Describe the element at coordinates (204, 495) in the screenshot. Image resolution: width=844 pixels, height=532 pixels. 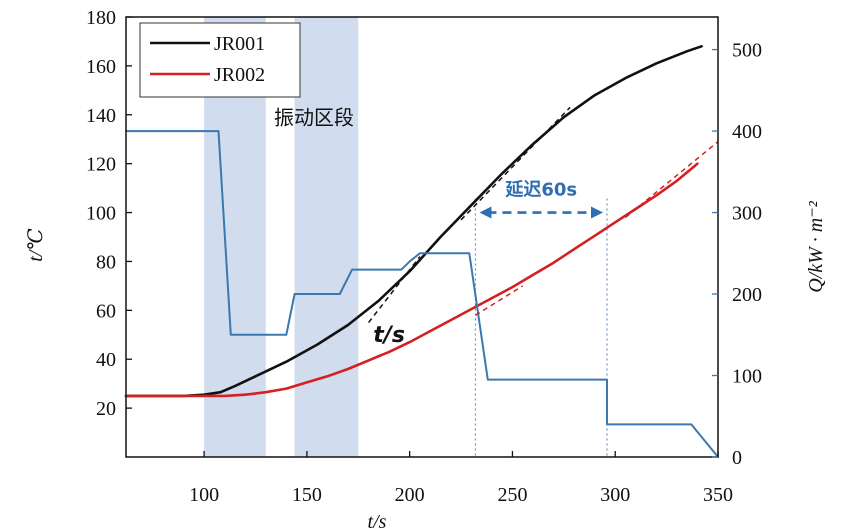
I see `x-tick-label: 100` at that location.